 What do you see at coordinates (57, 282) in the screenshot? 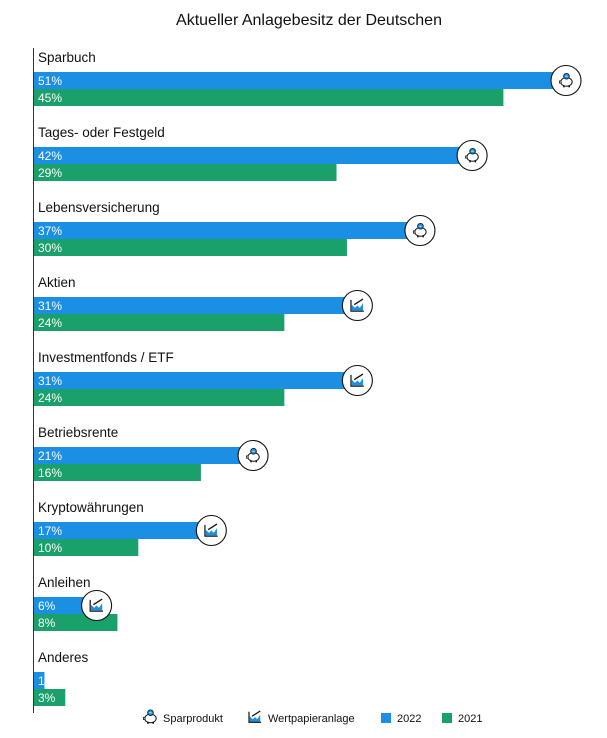
I see `category-label: Aktien` at bounding box center [57, 282].